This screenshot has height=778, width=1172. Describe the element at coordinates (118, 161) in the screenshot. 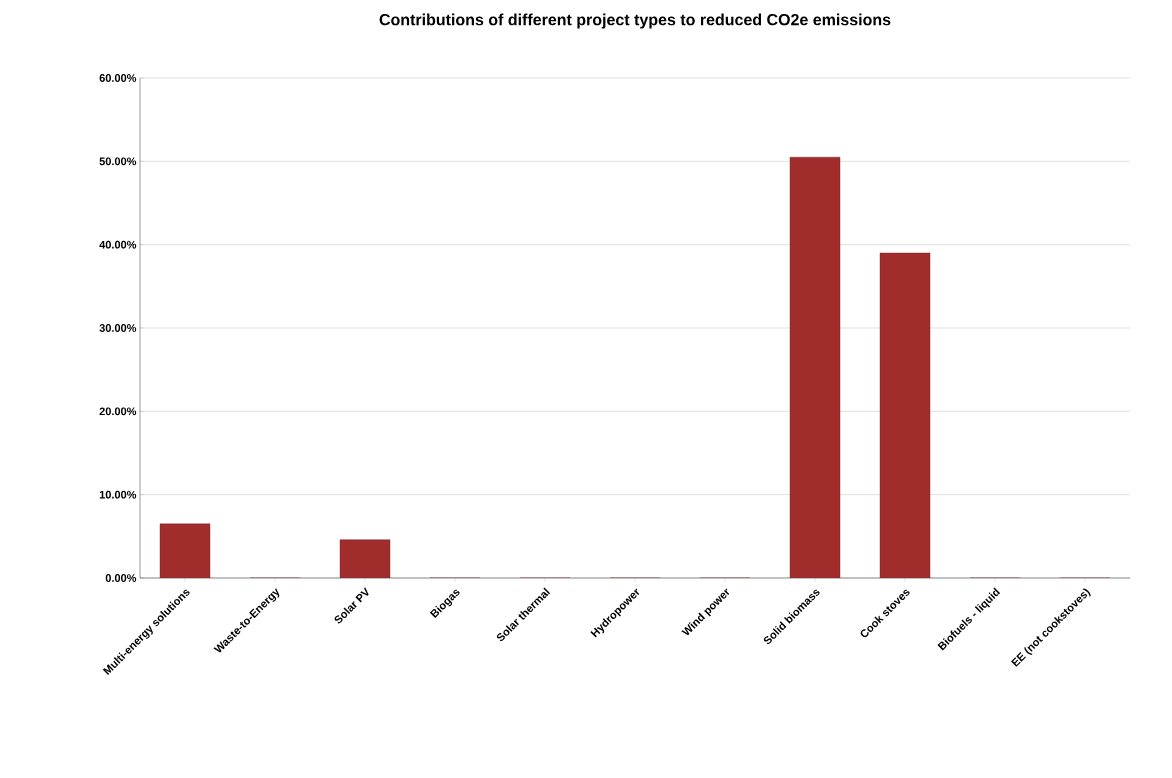

I see `y-tick-label: 50.00%` at that location.